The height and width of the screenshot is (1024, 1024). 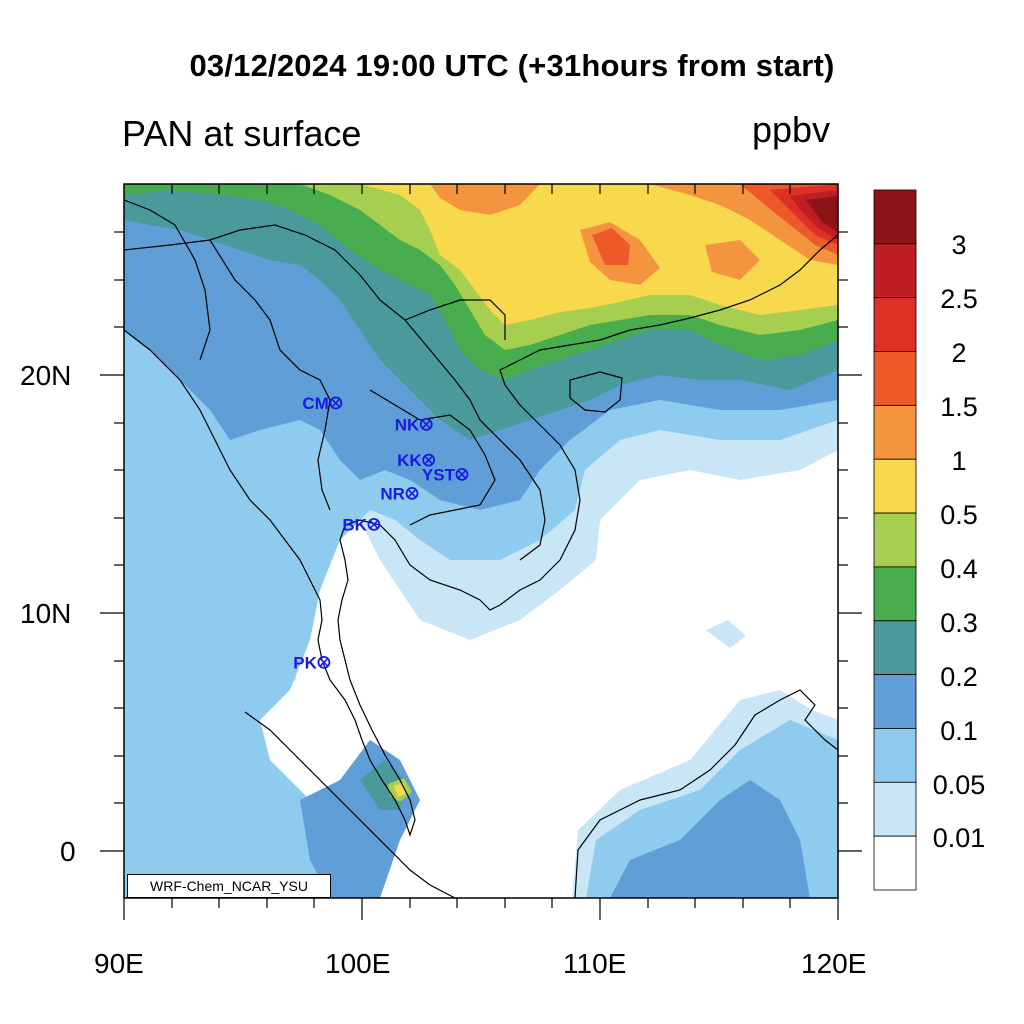 I want to click on colorbar-label-1-5: 1.5, so click(x=959, y=407).